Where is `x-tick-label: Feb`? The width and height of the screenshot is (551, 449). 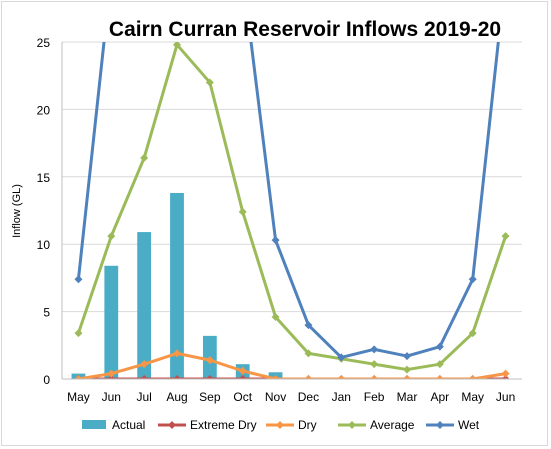 x-tick-label: Feb is located at coordinates (374, 397).